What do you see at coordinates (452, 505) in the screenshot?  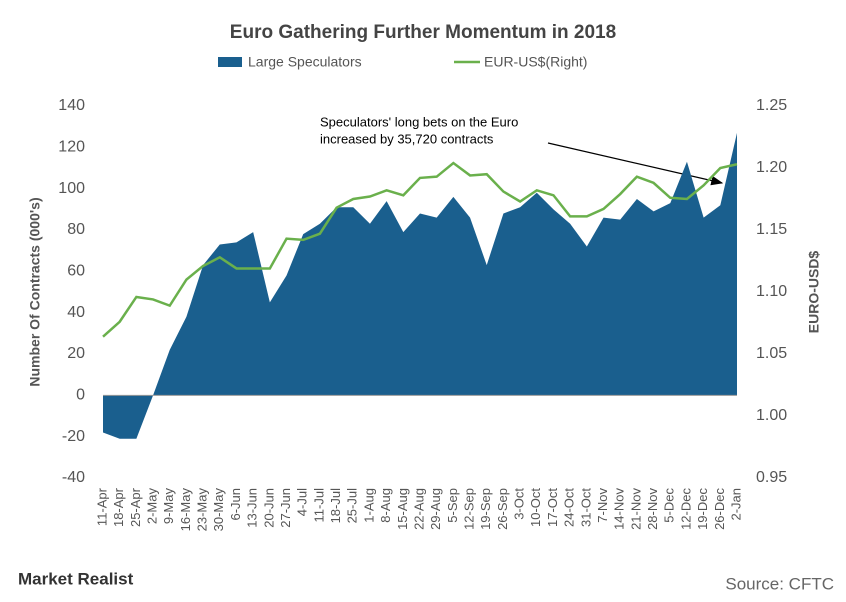 I see `x-tick-label: 5-Sep` at bounding box center [452, 505].